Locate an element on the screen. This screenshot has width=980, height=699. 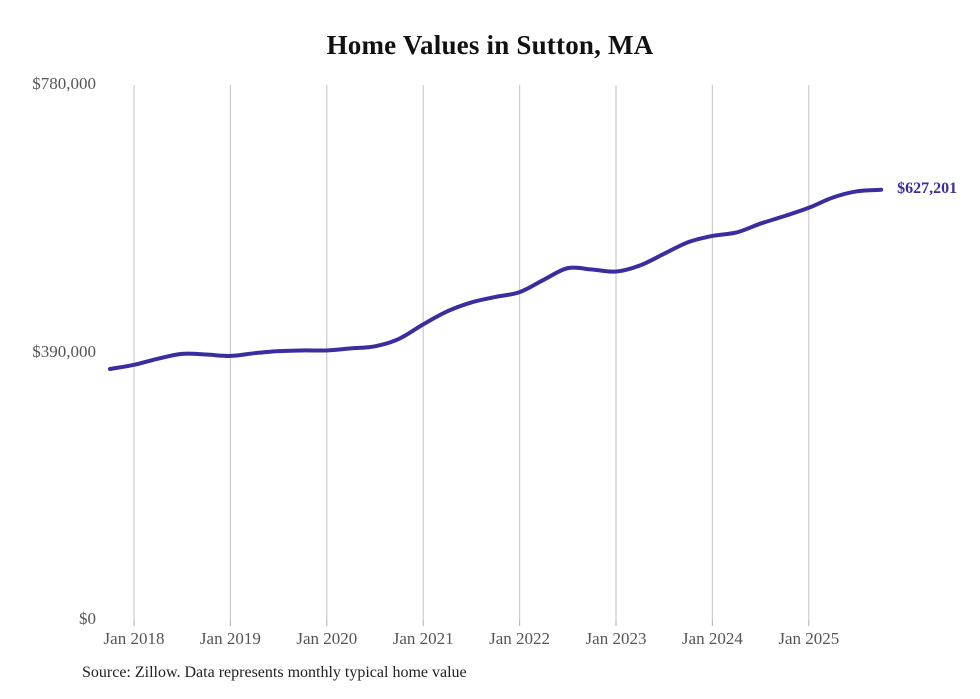
x-axis-tick-label: Jan 2022 is located at coordinates (520, 638).